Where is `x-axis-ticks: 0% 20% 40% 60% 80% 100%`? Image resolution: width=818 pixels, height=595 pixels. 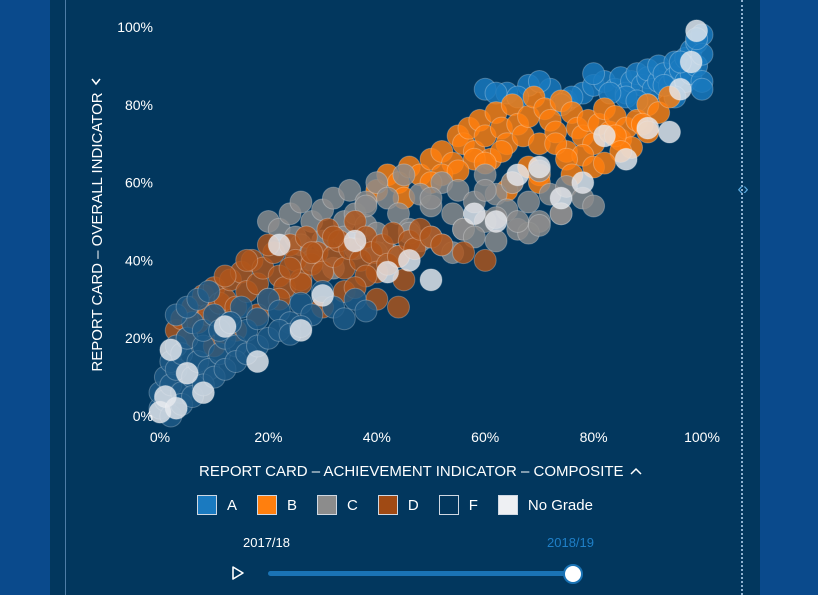 x-axis-ticks: 0% 20% 40% 60% 80% 100% is located at coordinates (435, 437).